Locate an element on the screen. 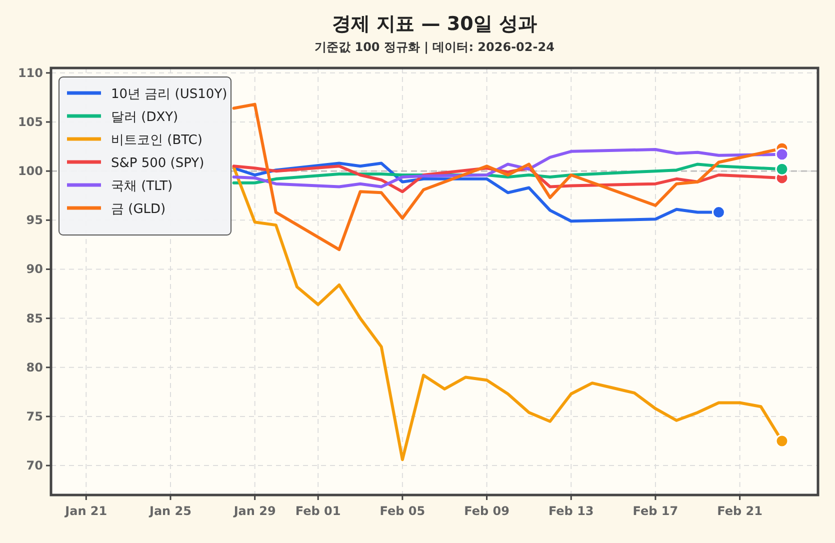 The width and height of the screenshot is (835, 543). legend-label: 비트코인 (BTC) is located at coordinates (156, 140).